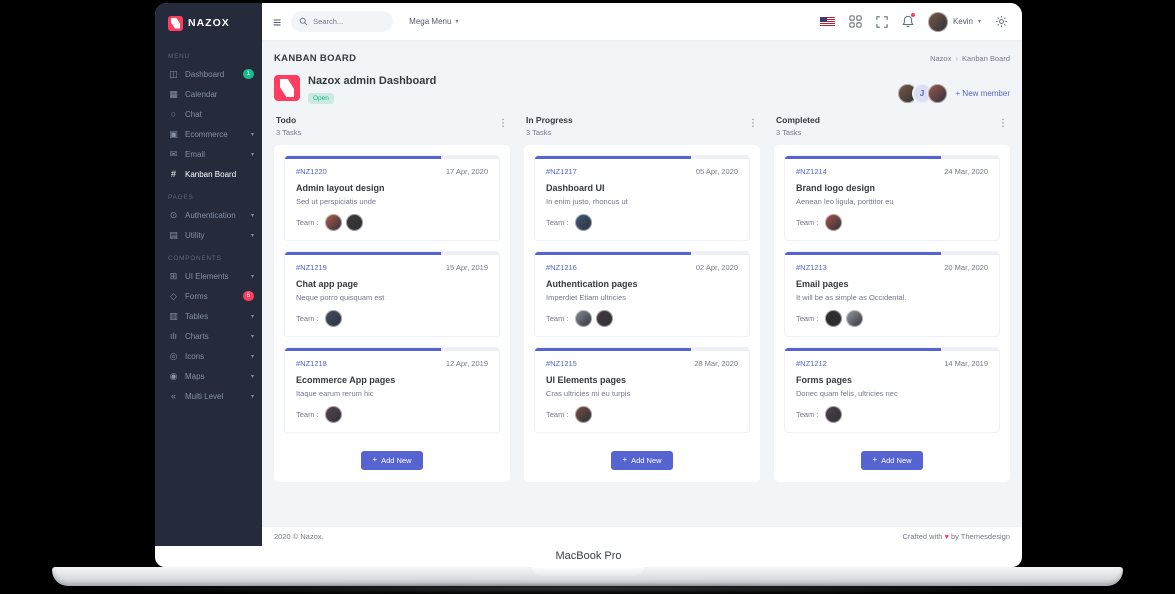  Describe the element at coordinates (811, 363) in the screenshot. I see `task-id-link: #NZ1212` at that location.